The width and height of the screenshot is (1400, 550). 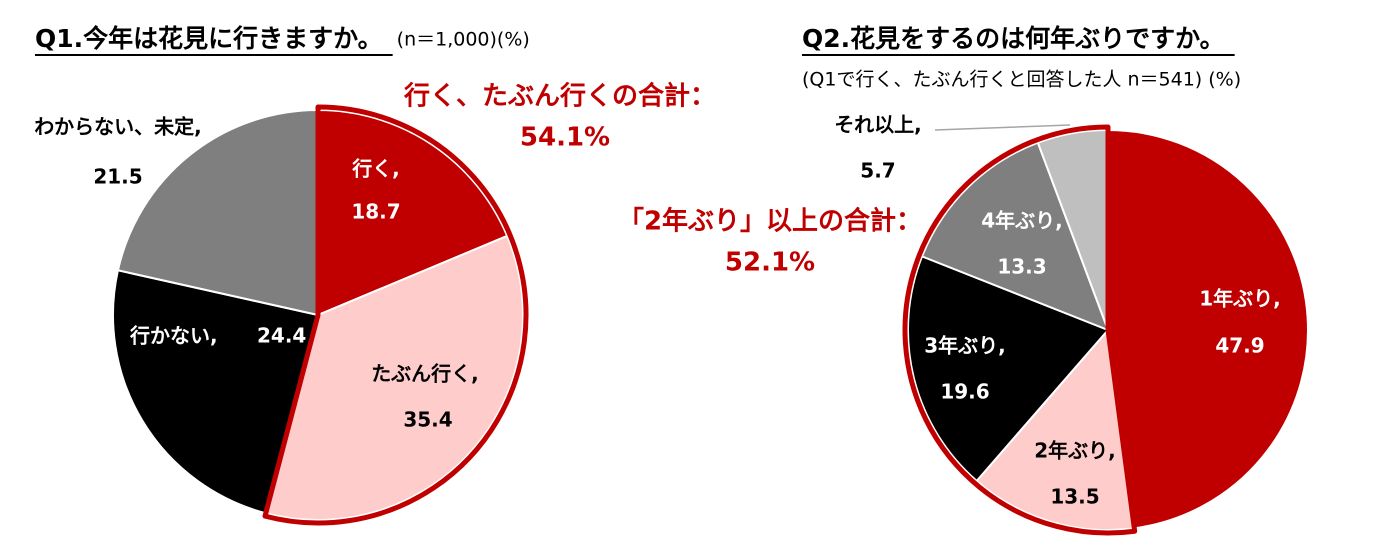 I want to click on leader-line, so click(x=1002, y=127).